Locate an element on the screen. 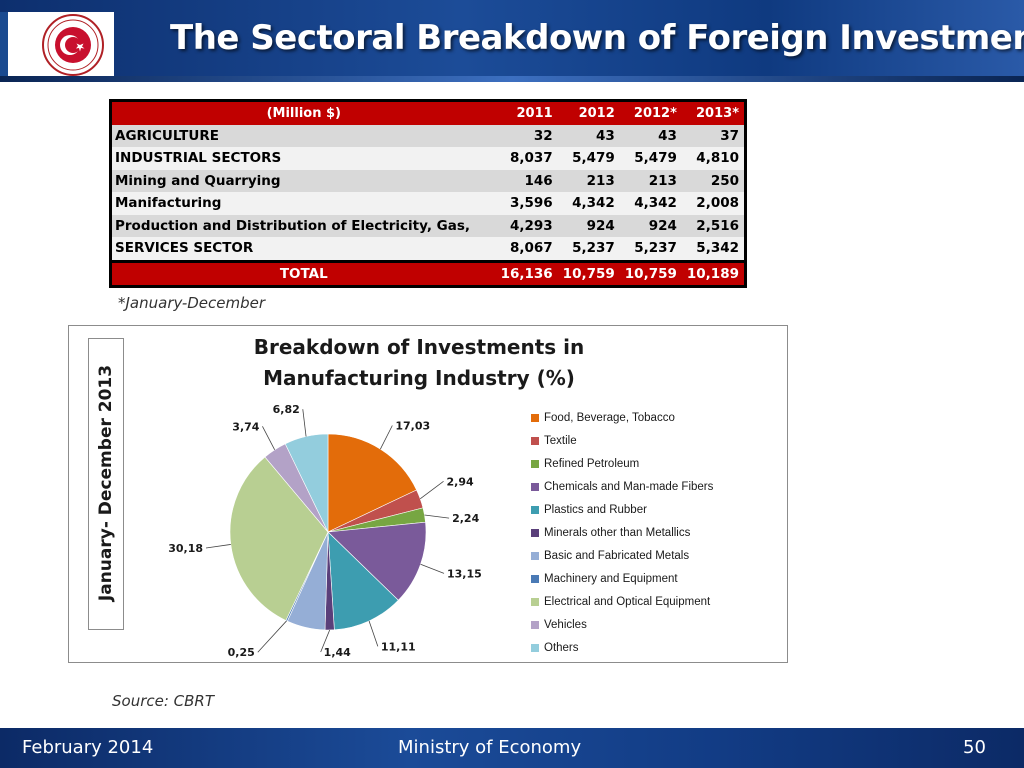 This screenshot has height=768, width=1024. table-row: Mining and Quarrying 146 213 213 250 is located at coordinates (428, 180).